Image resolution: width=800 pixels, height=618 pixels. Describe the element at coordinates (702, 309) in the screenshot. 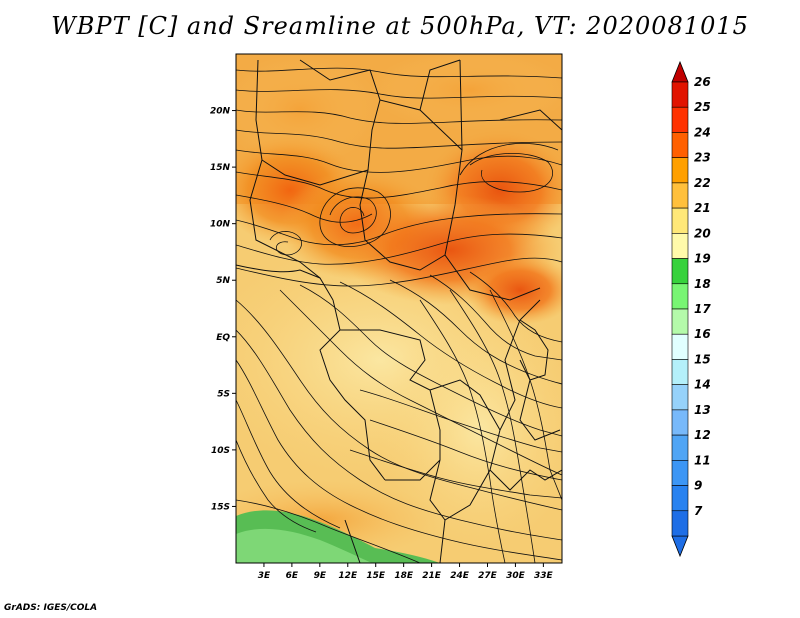

I see `colorbar-label: 17` at that location.